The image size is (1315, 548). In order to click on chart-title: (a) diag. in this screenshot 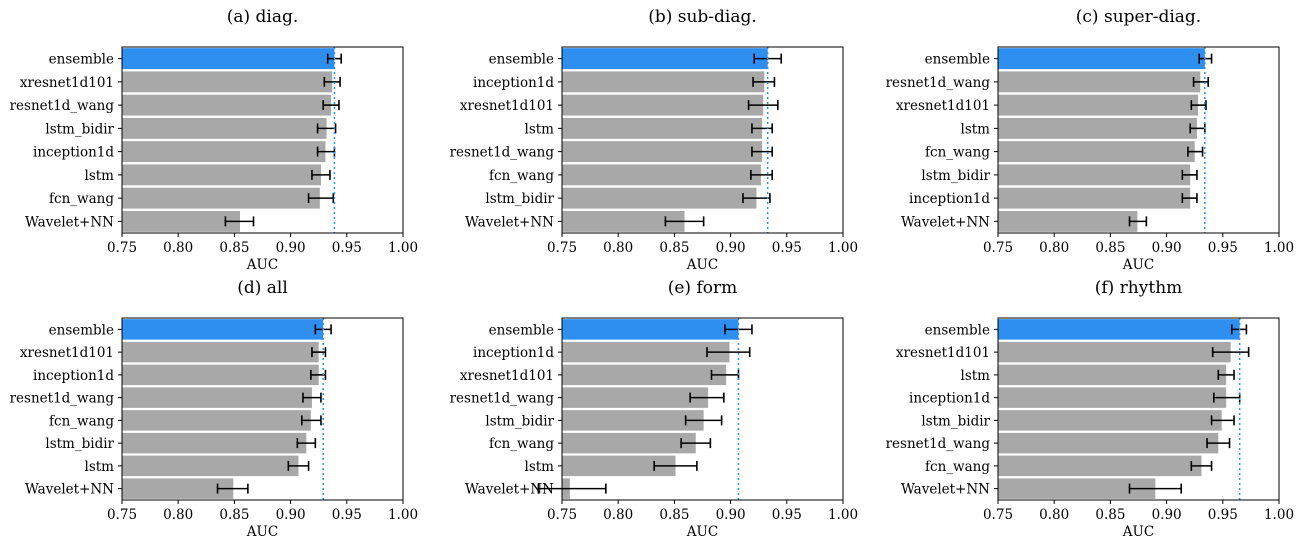, I will do `click(263, 17)`.